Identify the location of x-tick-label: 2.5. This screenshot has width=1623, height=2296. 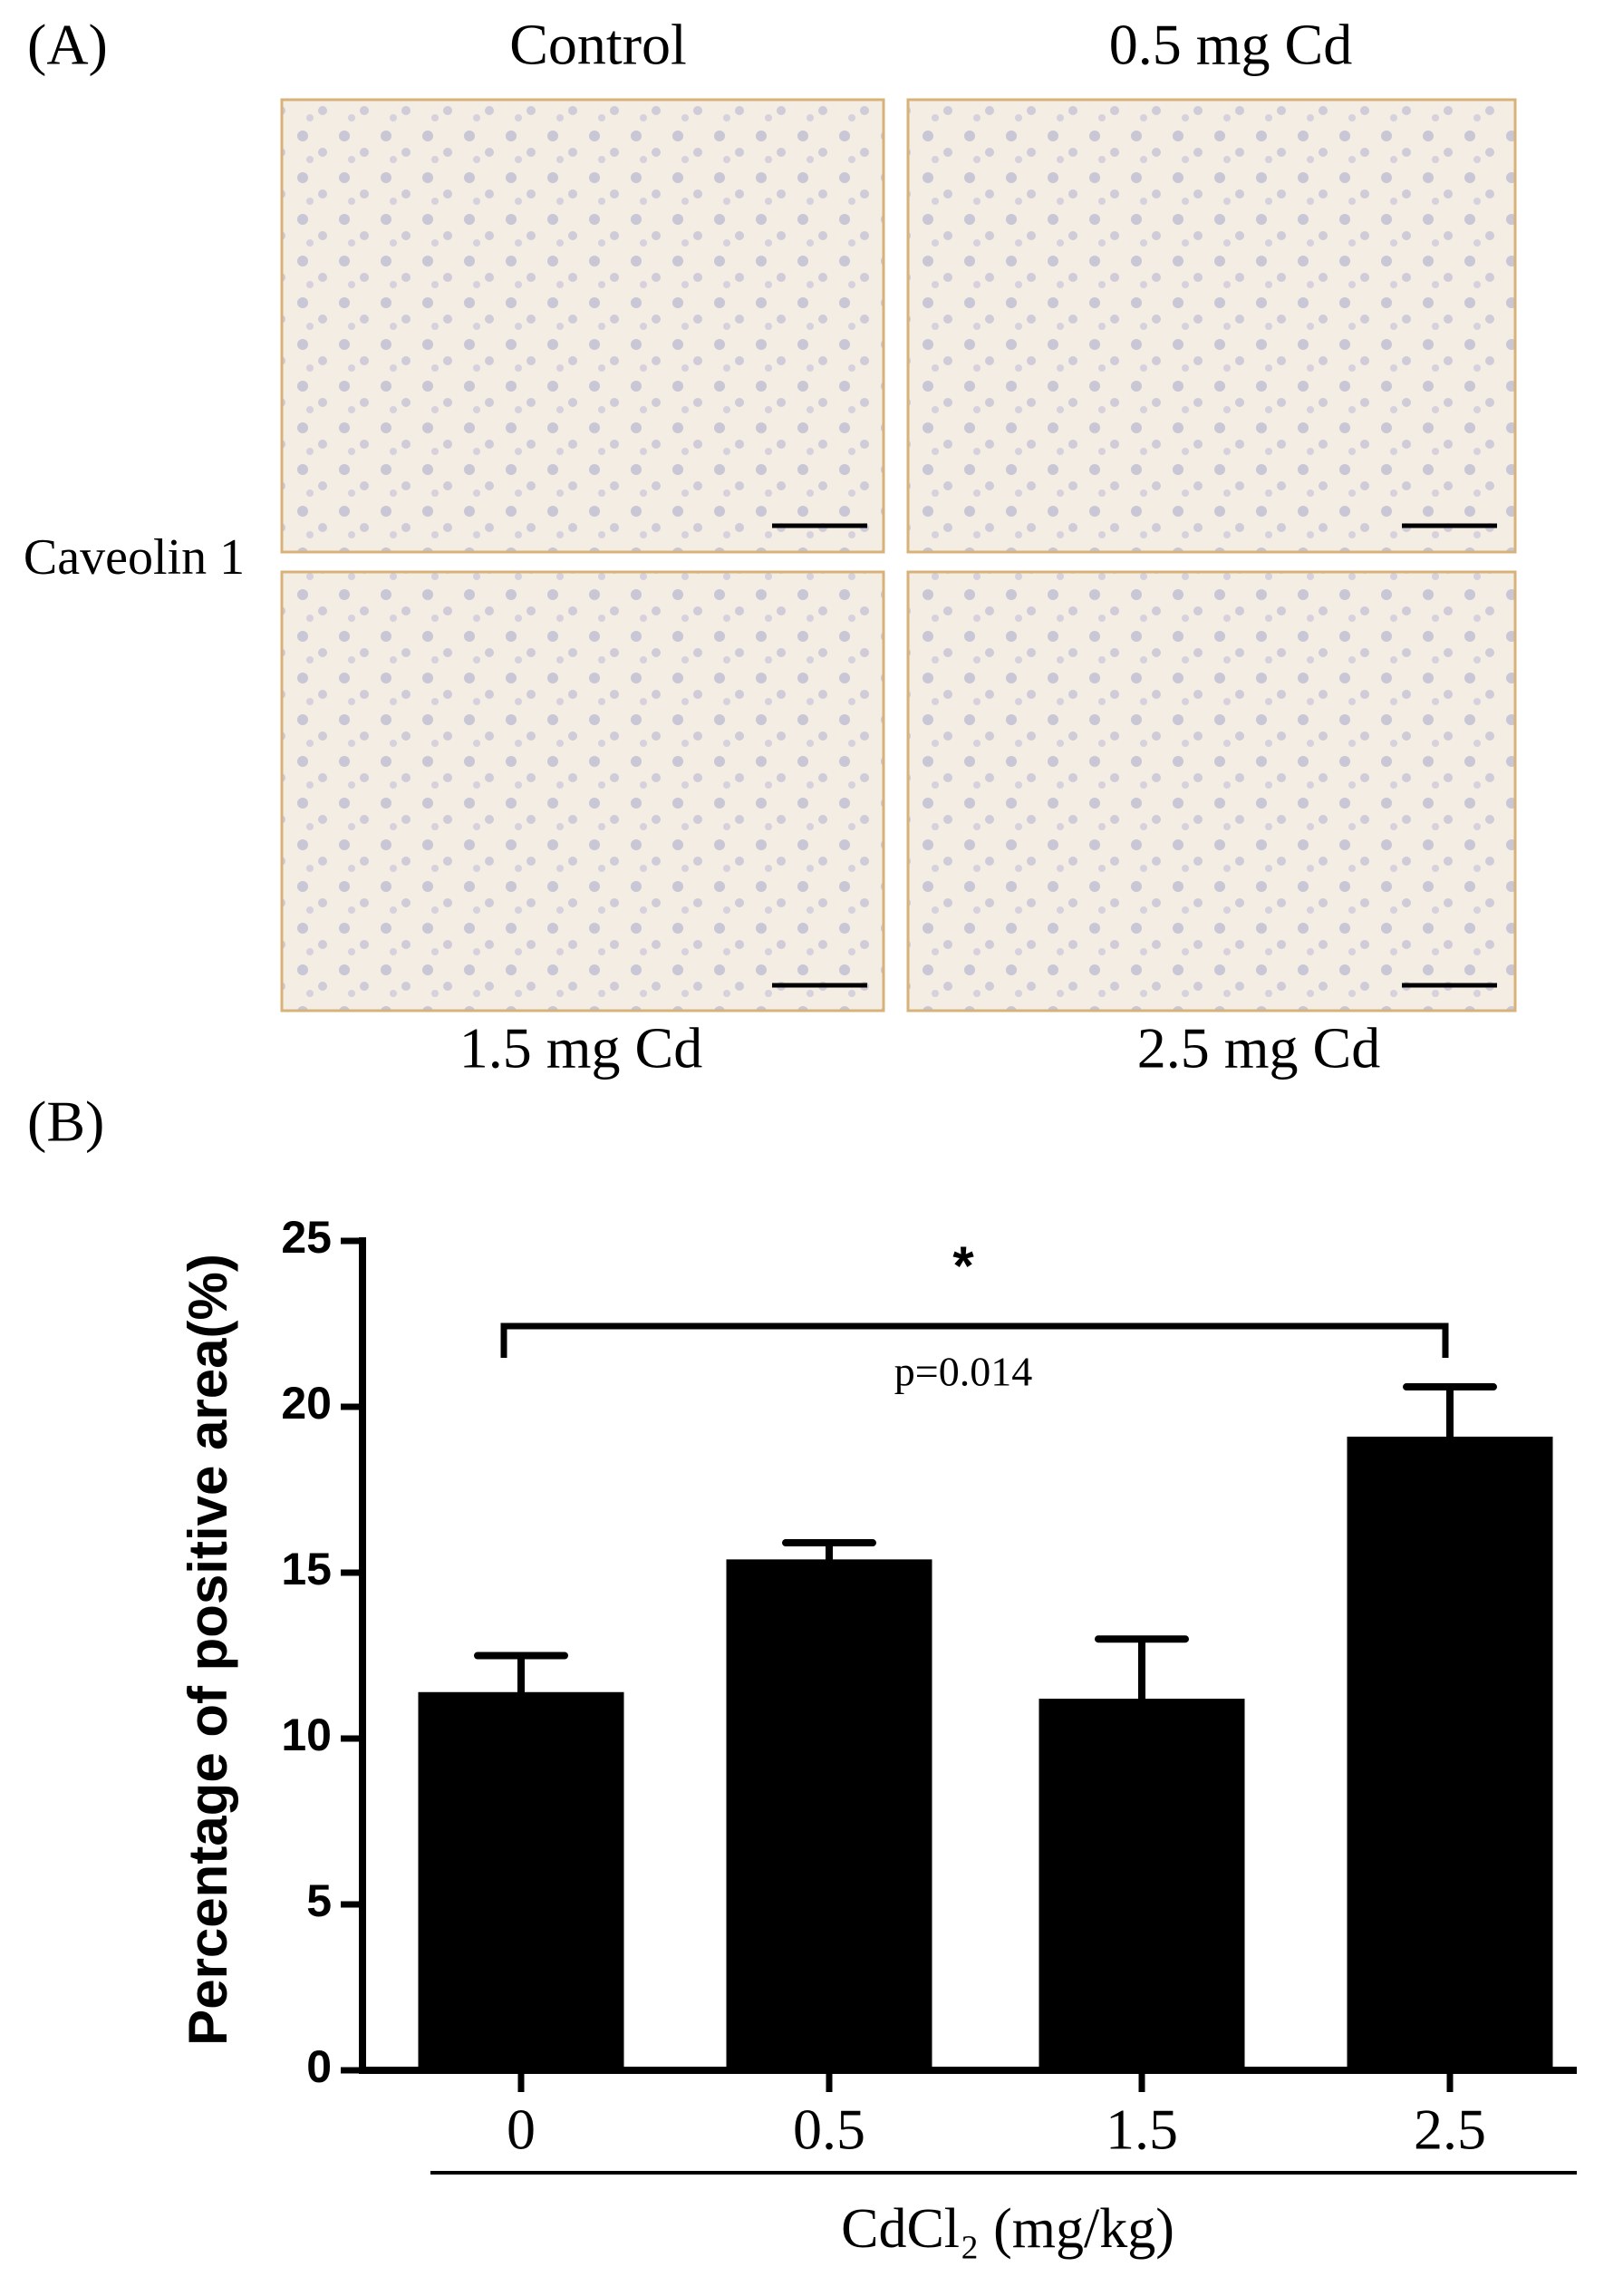
(1450, 2129).